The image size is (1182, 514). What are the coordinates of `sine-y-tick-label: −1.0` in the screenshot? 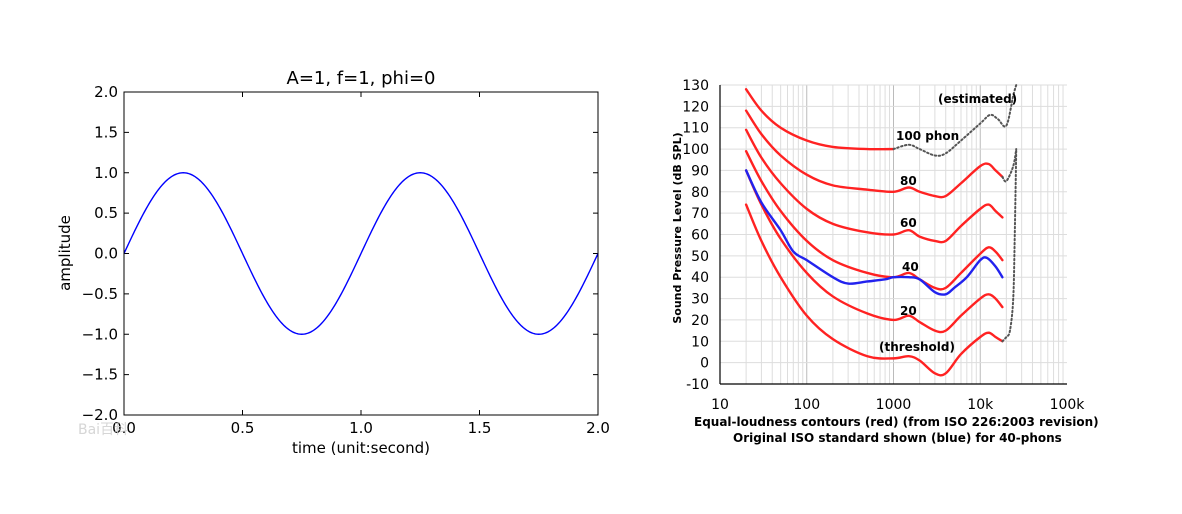 It's located at (100, 334).